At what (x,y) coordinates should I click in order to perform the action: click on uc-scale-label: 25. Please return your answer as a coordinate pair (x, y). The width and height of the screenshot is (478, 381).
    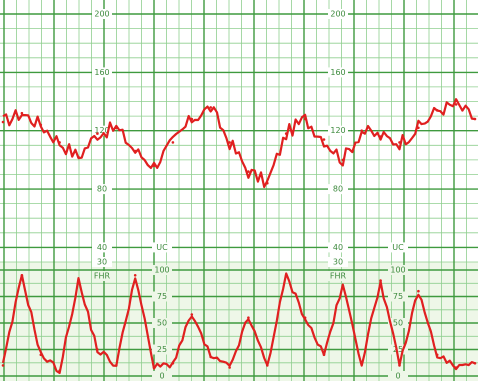
    Looking at the image, I should click on (162, 349).